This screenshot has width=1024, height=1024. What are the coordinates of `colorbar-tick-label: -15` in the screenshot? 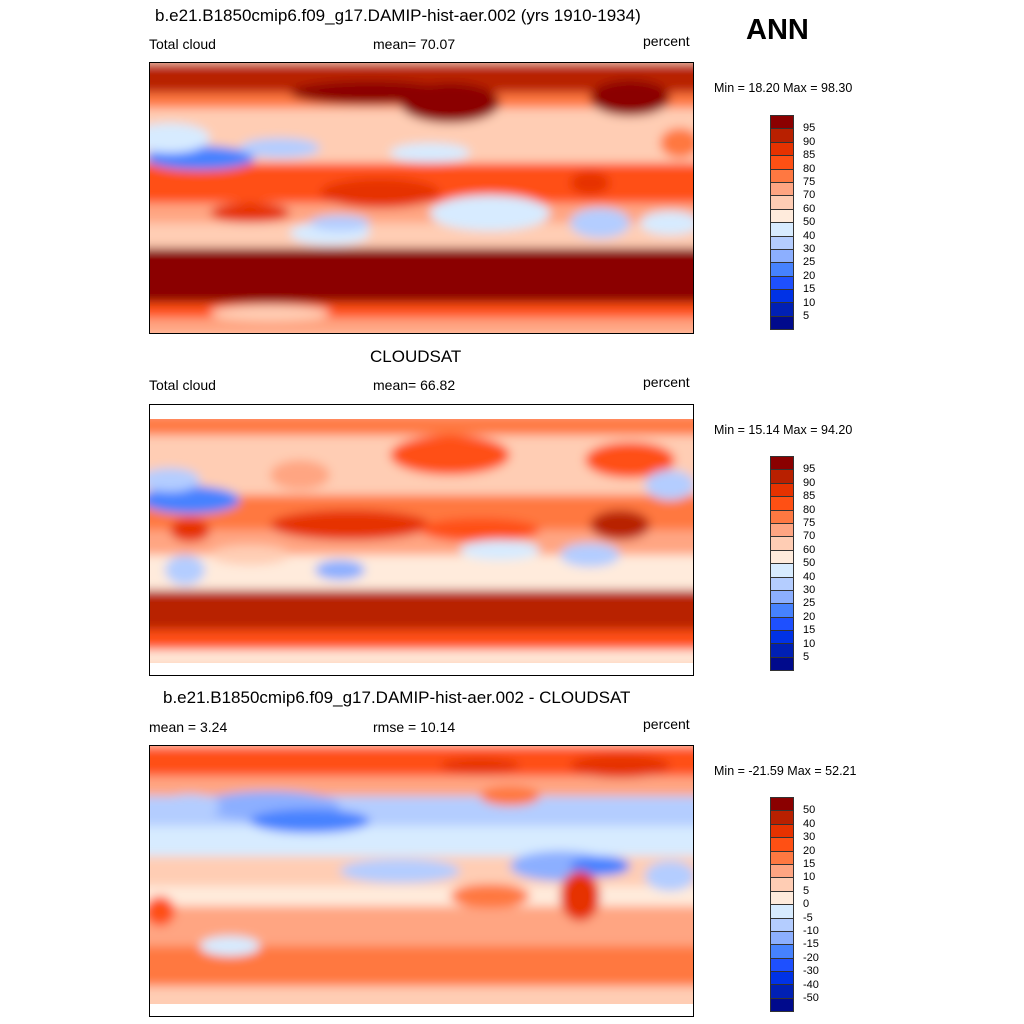 It's located at (811, 944).